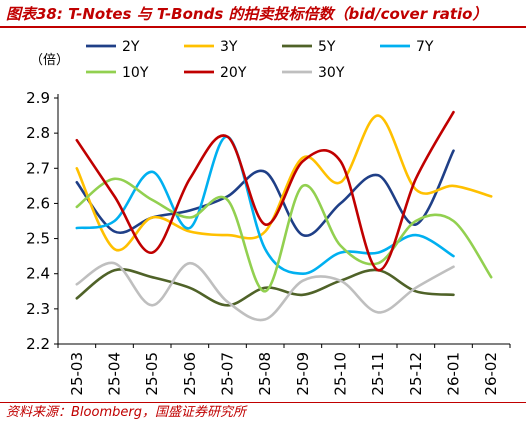  I want to click on series-line-5y, so click(265, 287).